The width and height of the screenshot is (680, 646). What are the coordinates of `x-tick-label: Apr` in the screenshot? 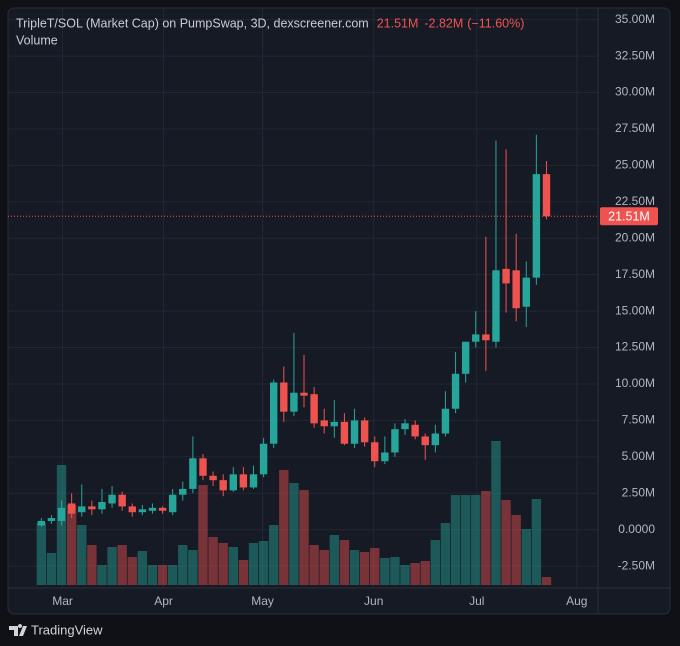 It's located at (163, 601).